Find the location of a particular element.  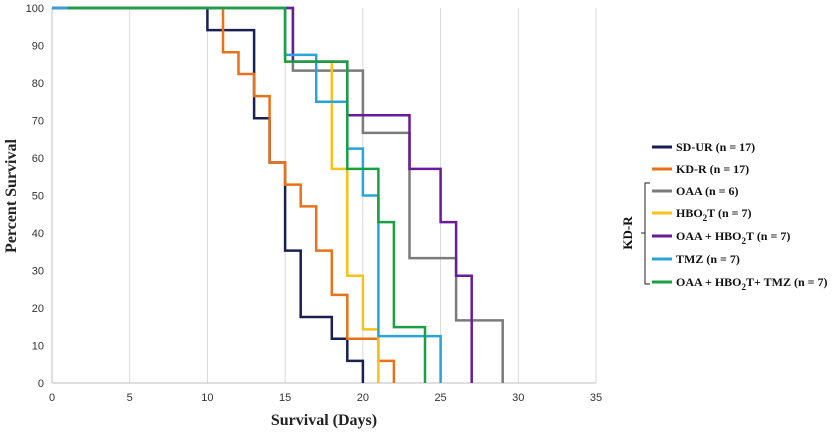

x-tick-label: 10 is located at coordinates (207, 398).